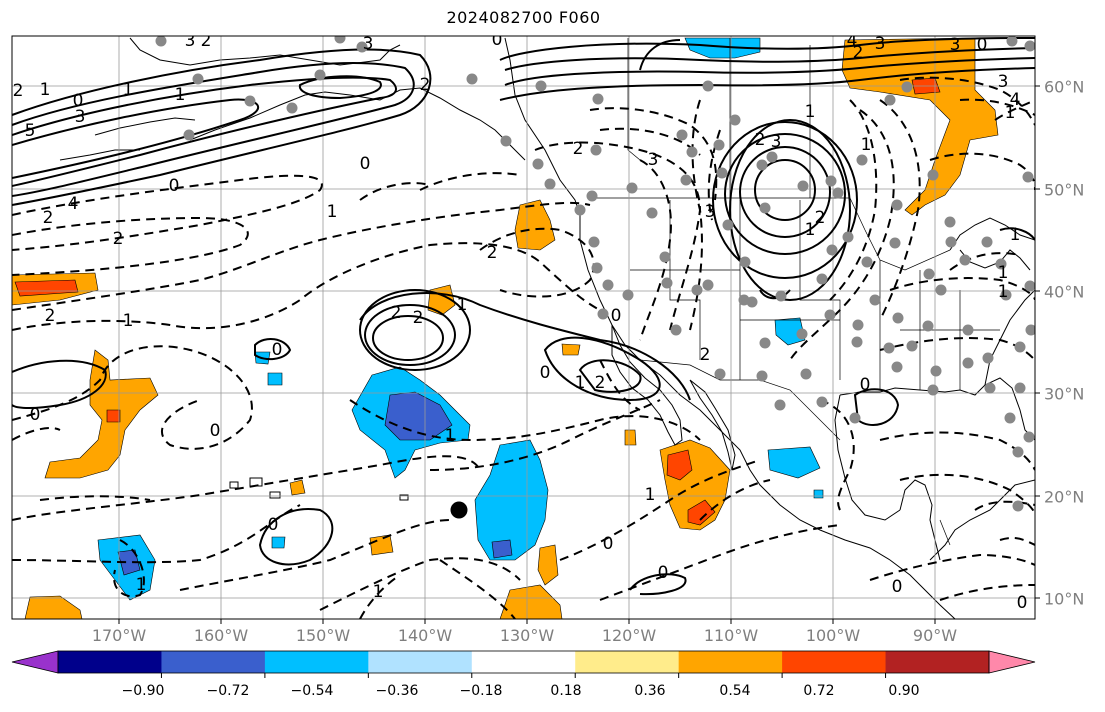 The image size is (1105, 712). Describe the element at coordinates (833, 635) in the screenshot. I see `lon-label: 100°W` at that location.